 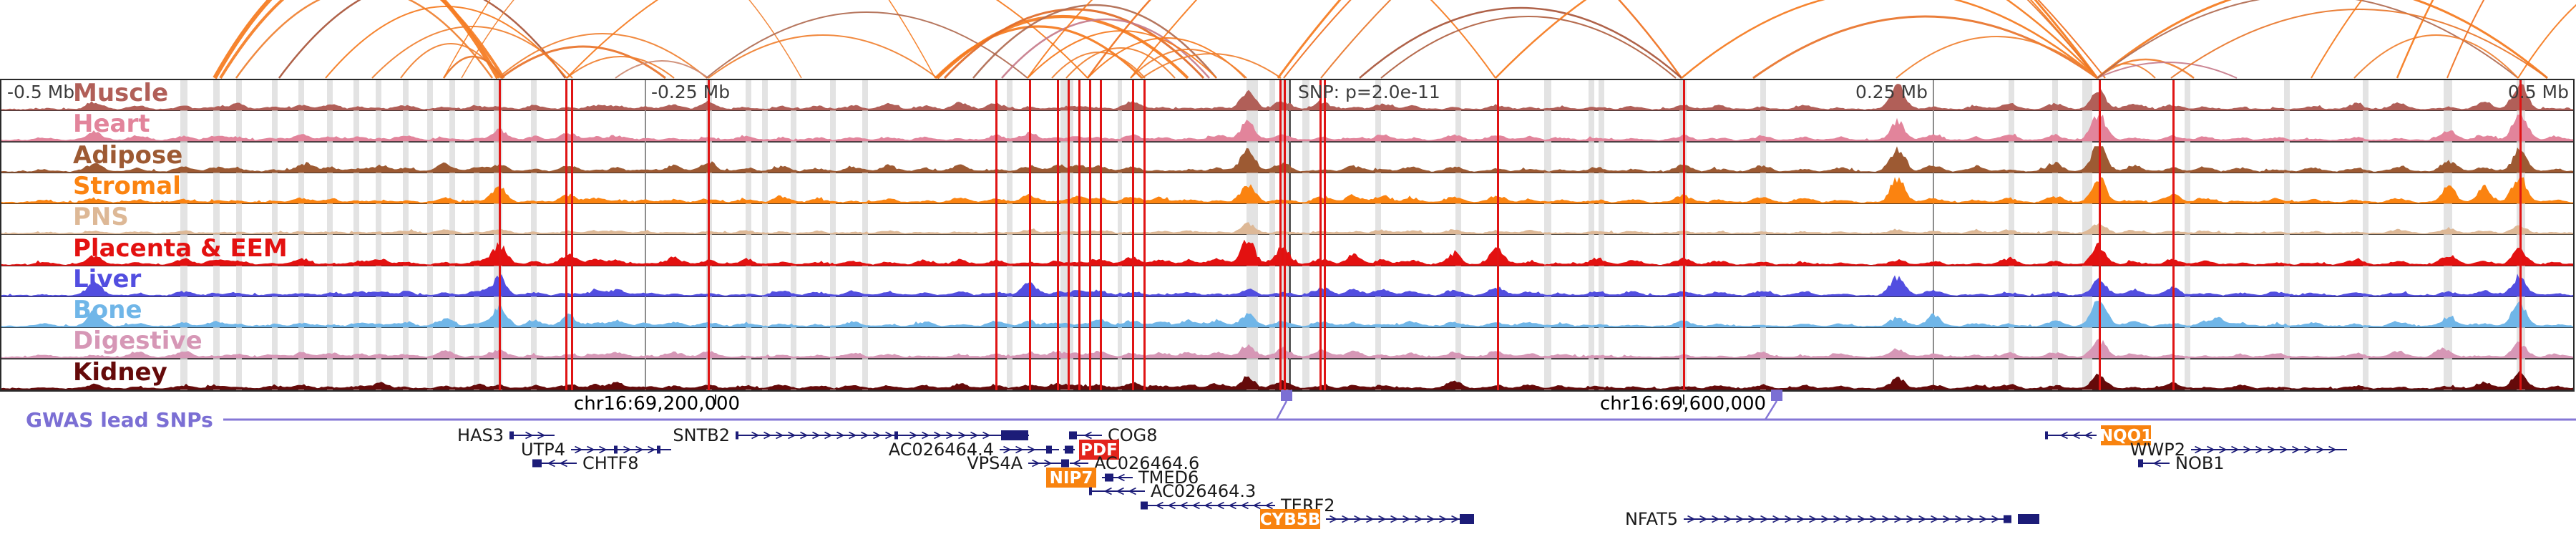 I want to click on gene-ac026464.4: AC026464.4, so click(x=974, y=450).